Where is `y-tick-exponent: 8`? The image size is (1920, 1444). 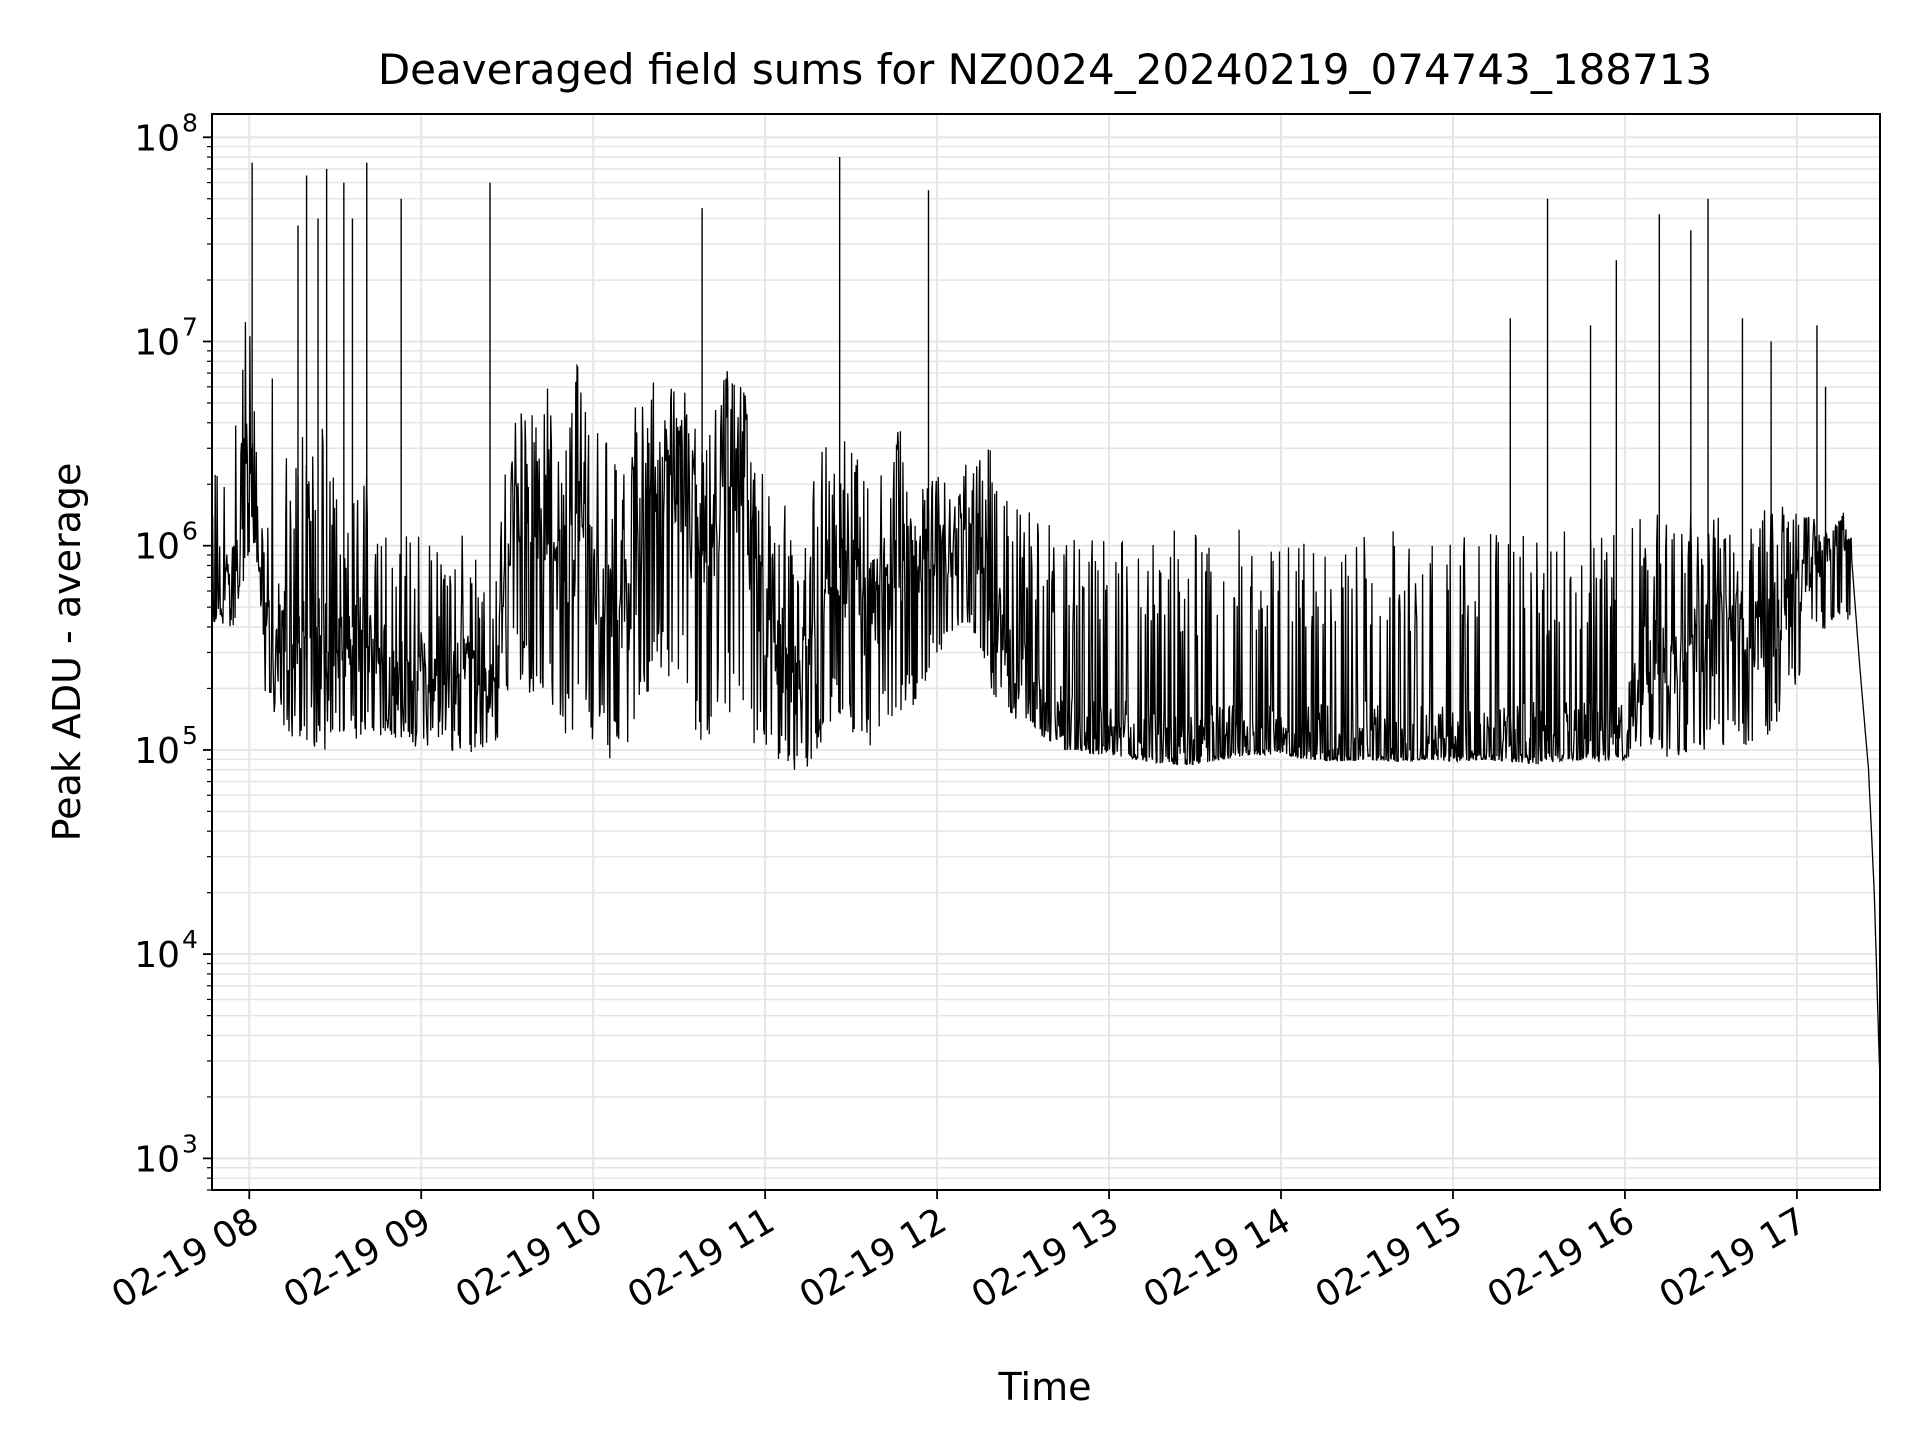 y-tick-exponent: 8 is located at coordinates (190, 122).